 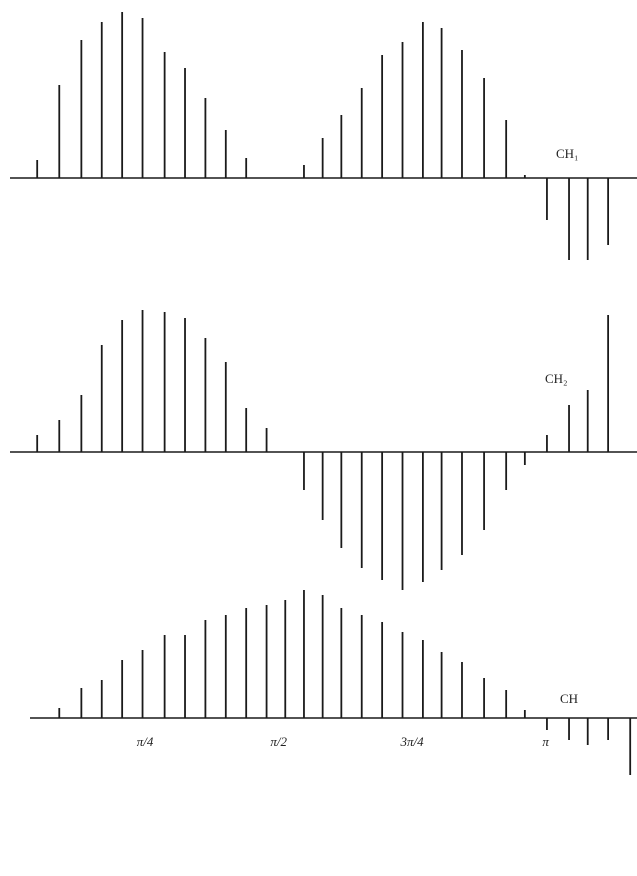 What do you see at coordinates (569, 698) in the screenshot?
I see `channel-label: CH` at bounding box center [569, 698].